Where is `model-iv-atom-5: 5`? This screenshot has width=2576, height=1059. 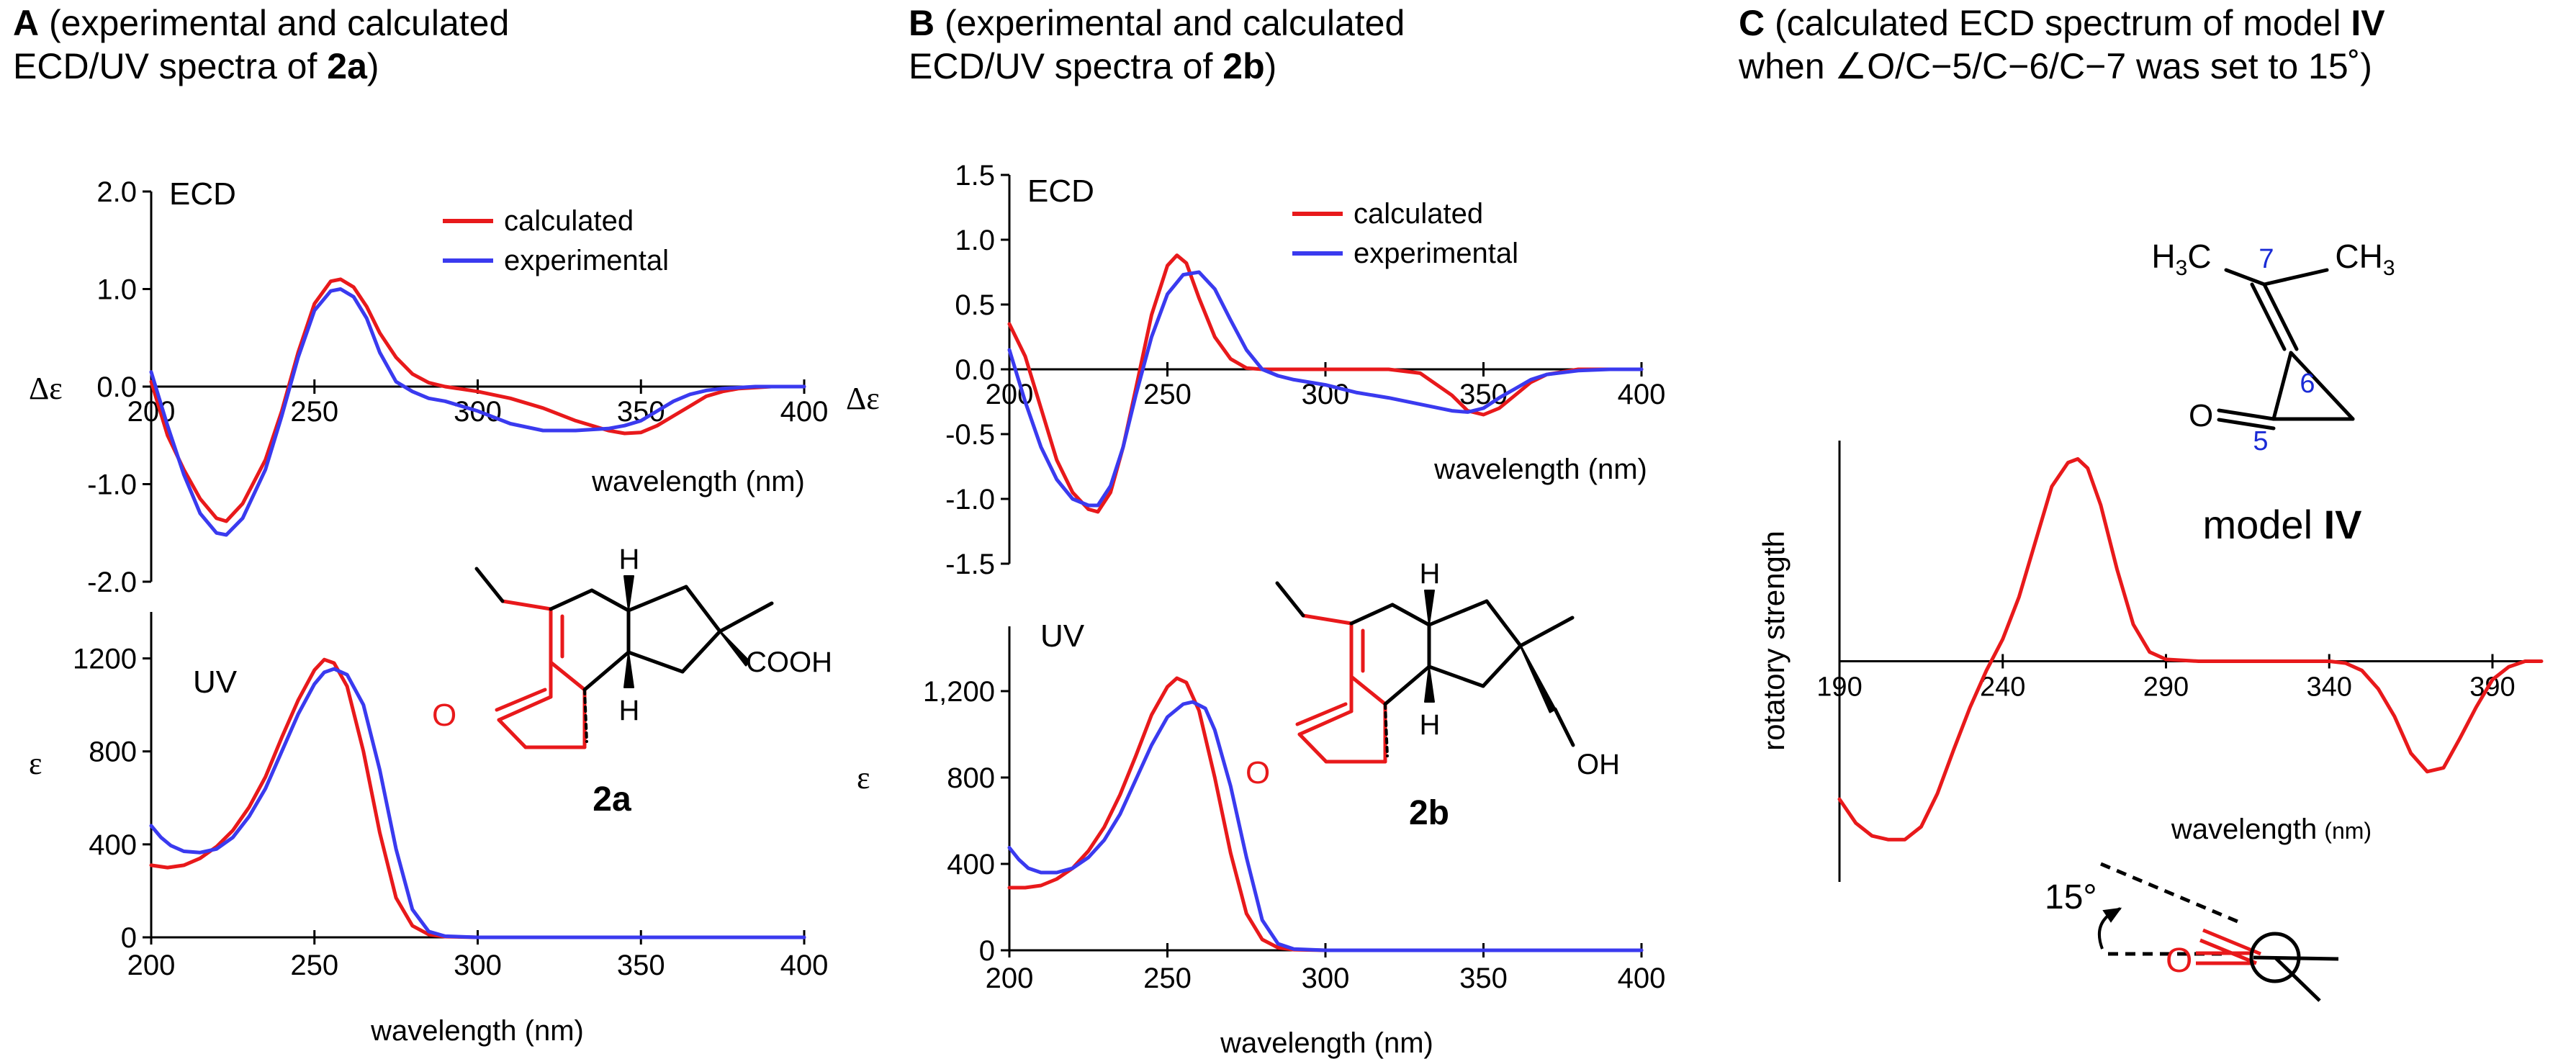 model-iv-atom-5: 5 is located at coordinates (2260, 441).